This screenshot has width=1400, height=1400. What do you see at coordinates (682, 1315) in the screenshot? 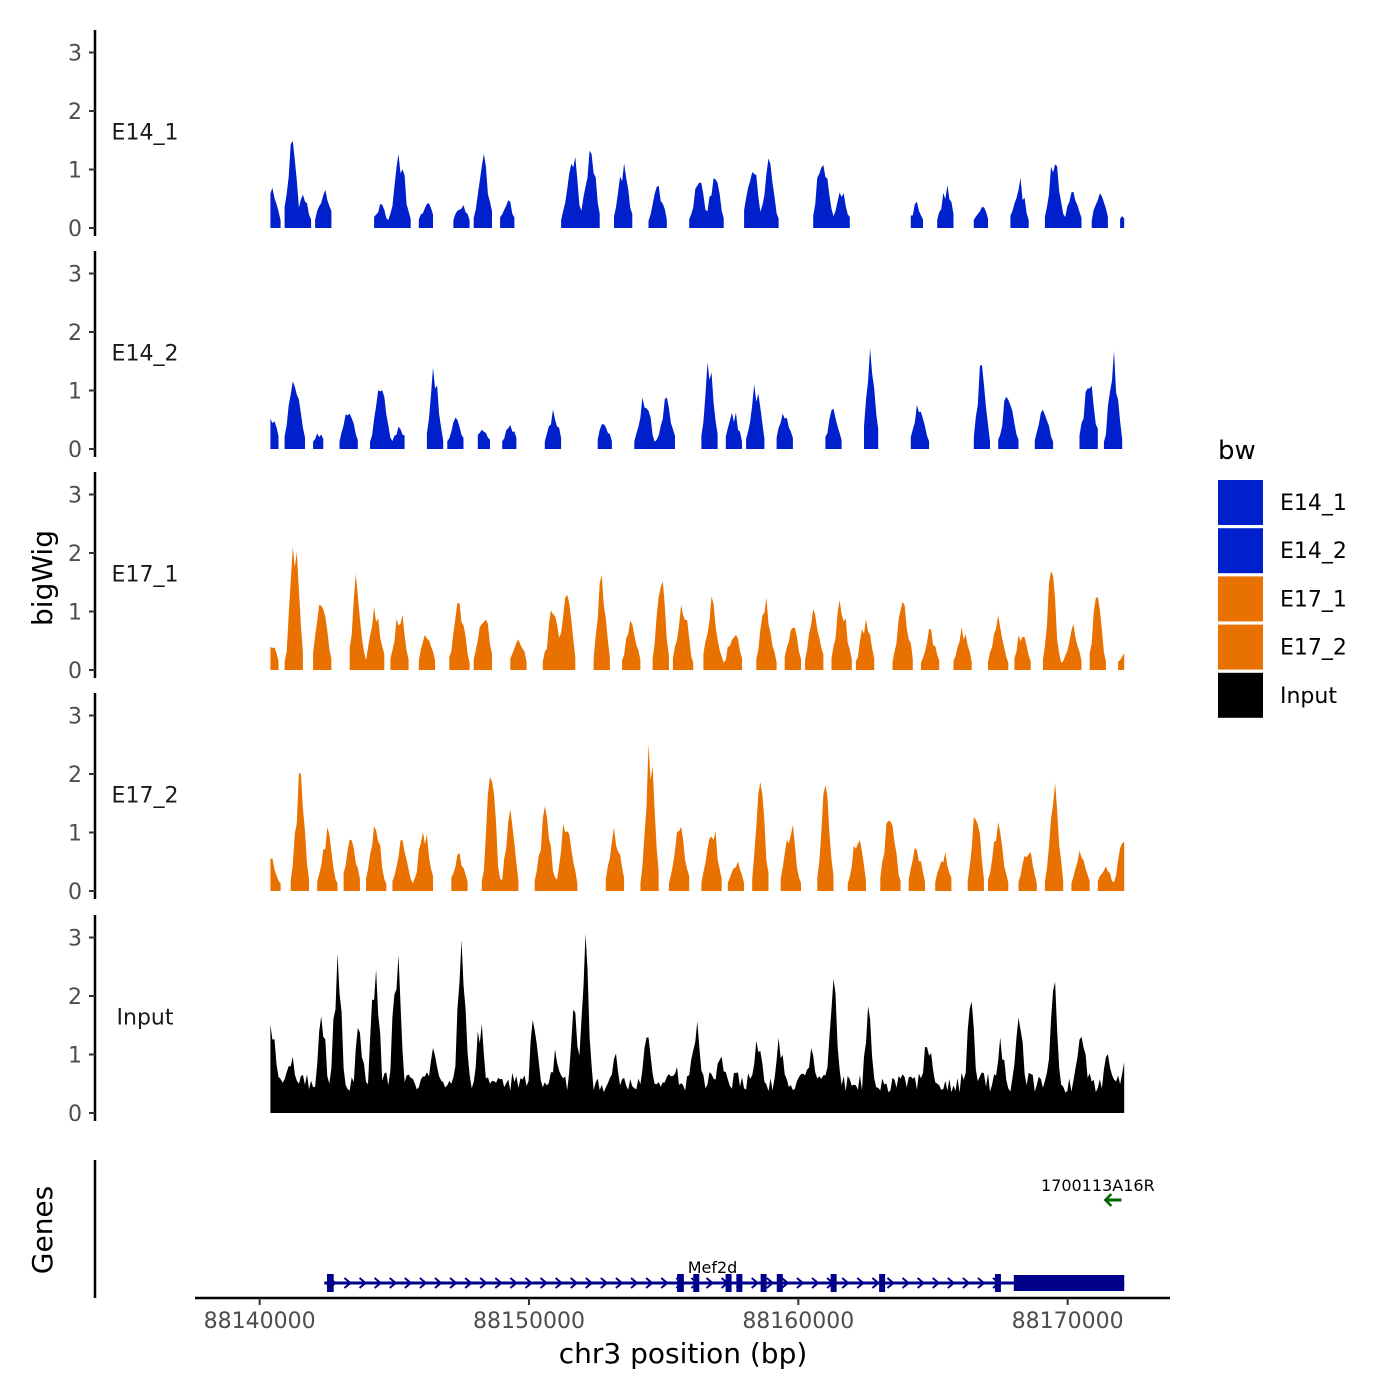
I see `x-axis: 88140000 88150000 88160000 88170000` at bounding box center [682, 1315].